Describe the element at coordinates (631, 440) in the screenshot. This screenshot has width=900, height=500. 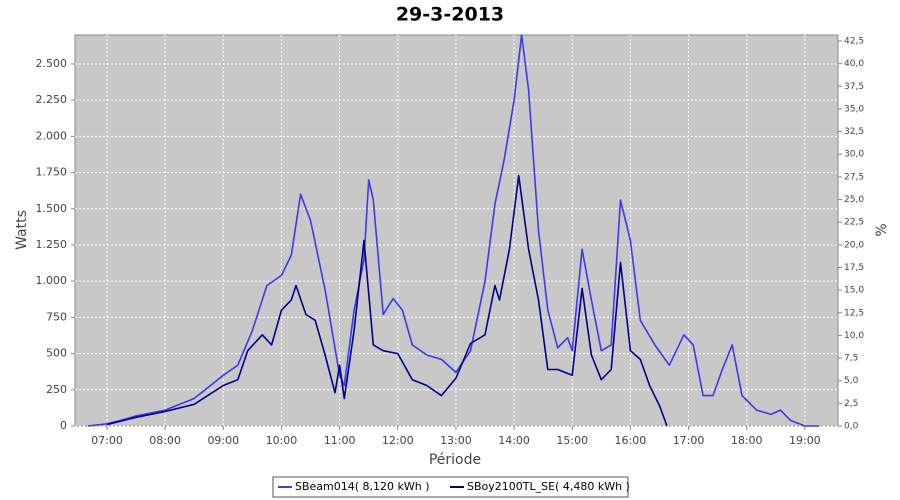
I see `x-tick-label: 16:00` at that location.